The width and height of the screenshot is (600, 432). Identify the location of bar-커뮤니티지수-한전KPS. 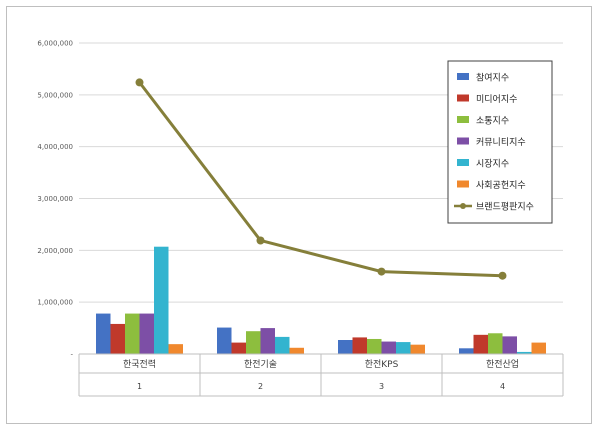
(388, 347).